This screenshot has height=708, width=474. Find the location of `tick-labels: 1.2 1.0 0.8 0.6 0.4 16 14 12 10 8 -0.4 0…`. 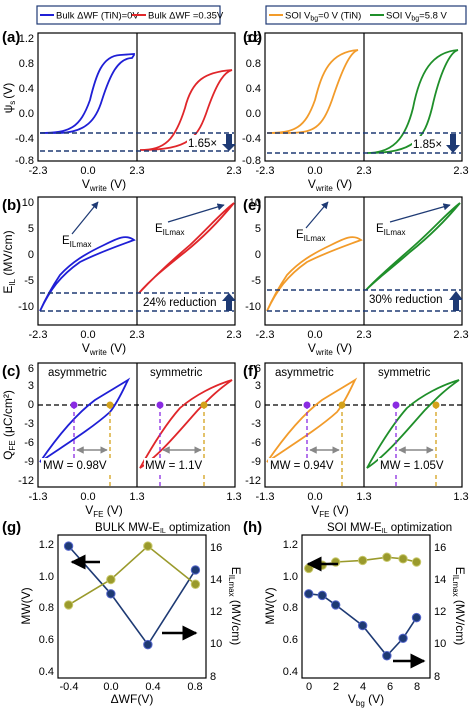

tick-labels: 1.2 1.0 0.8 0.6 0.4 16 14 12 10 8 -0.4 0… is located at coordinates (131, 616).